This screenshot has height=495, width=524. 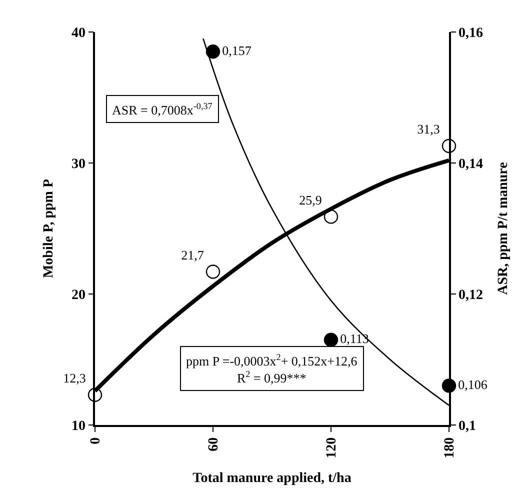 I want to click on data-label: 0,113, so click(x=354, y=338).